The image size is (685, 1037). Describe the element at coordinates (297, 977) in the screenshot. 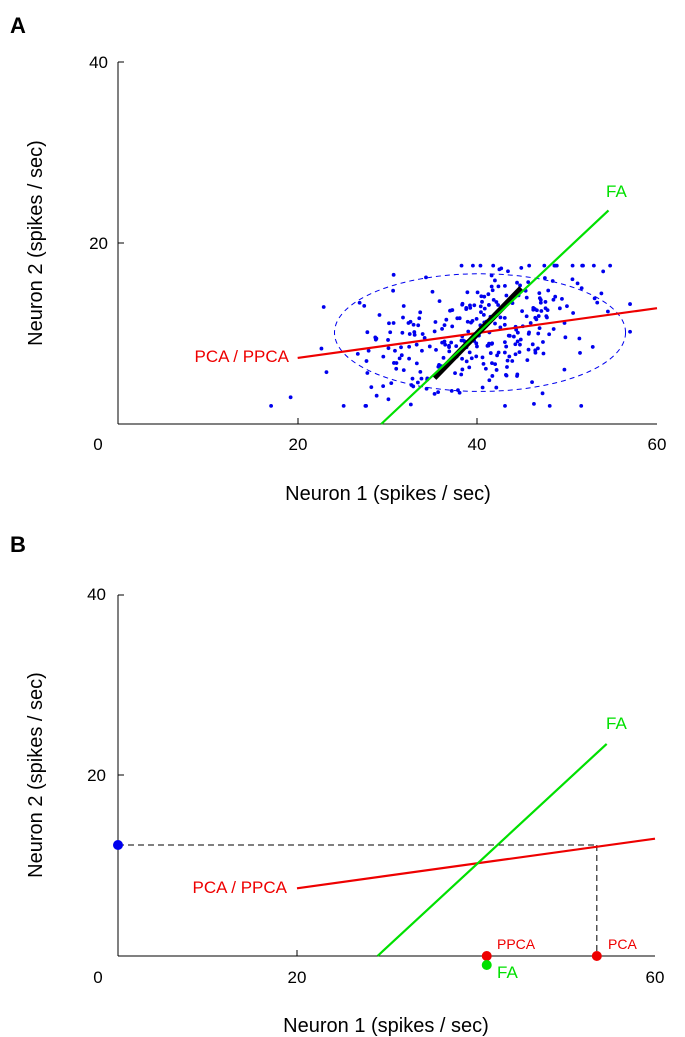

I see `panel-b-x-tick-label: 20` at that location.